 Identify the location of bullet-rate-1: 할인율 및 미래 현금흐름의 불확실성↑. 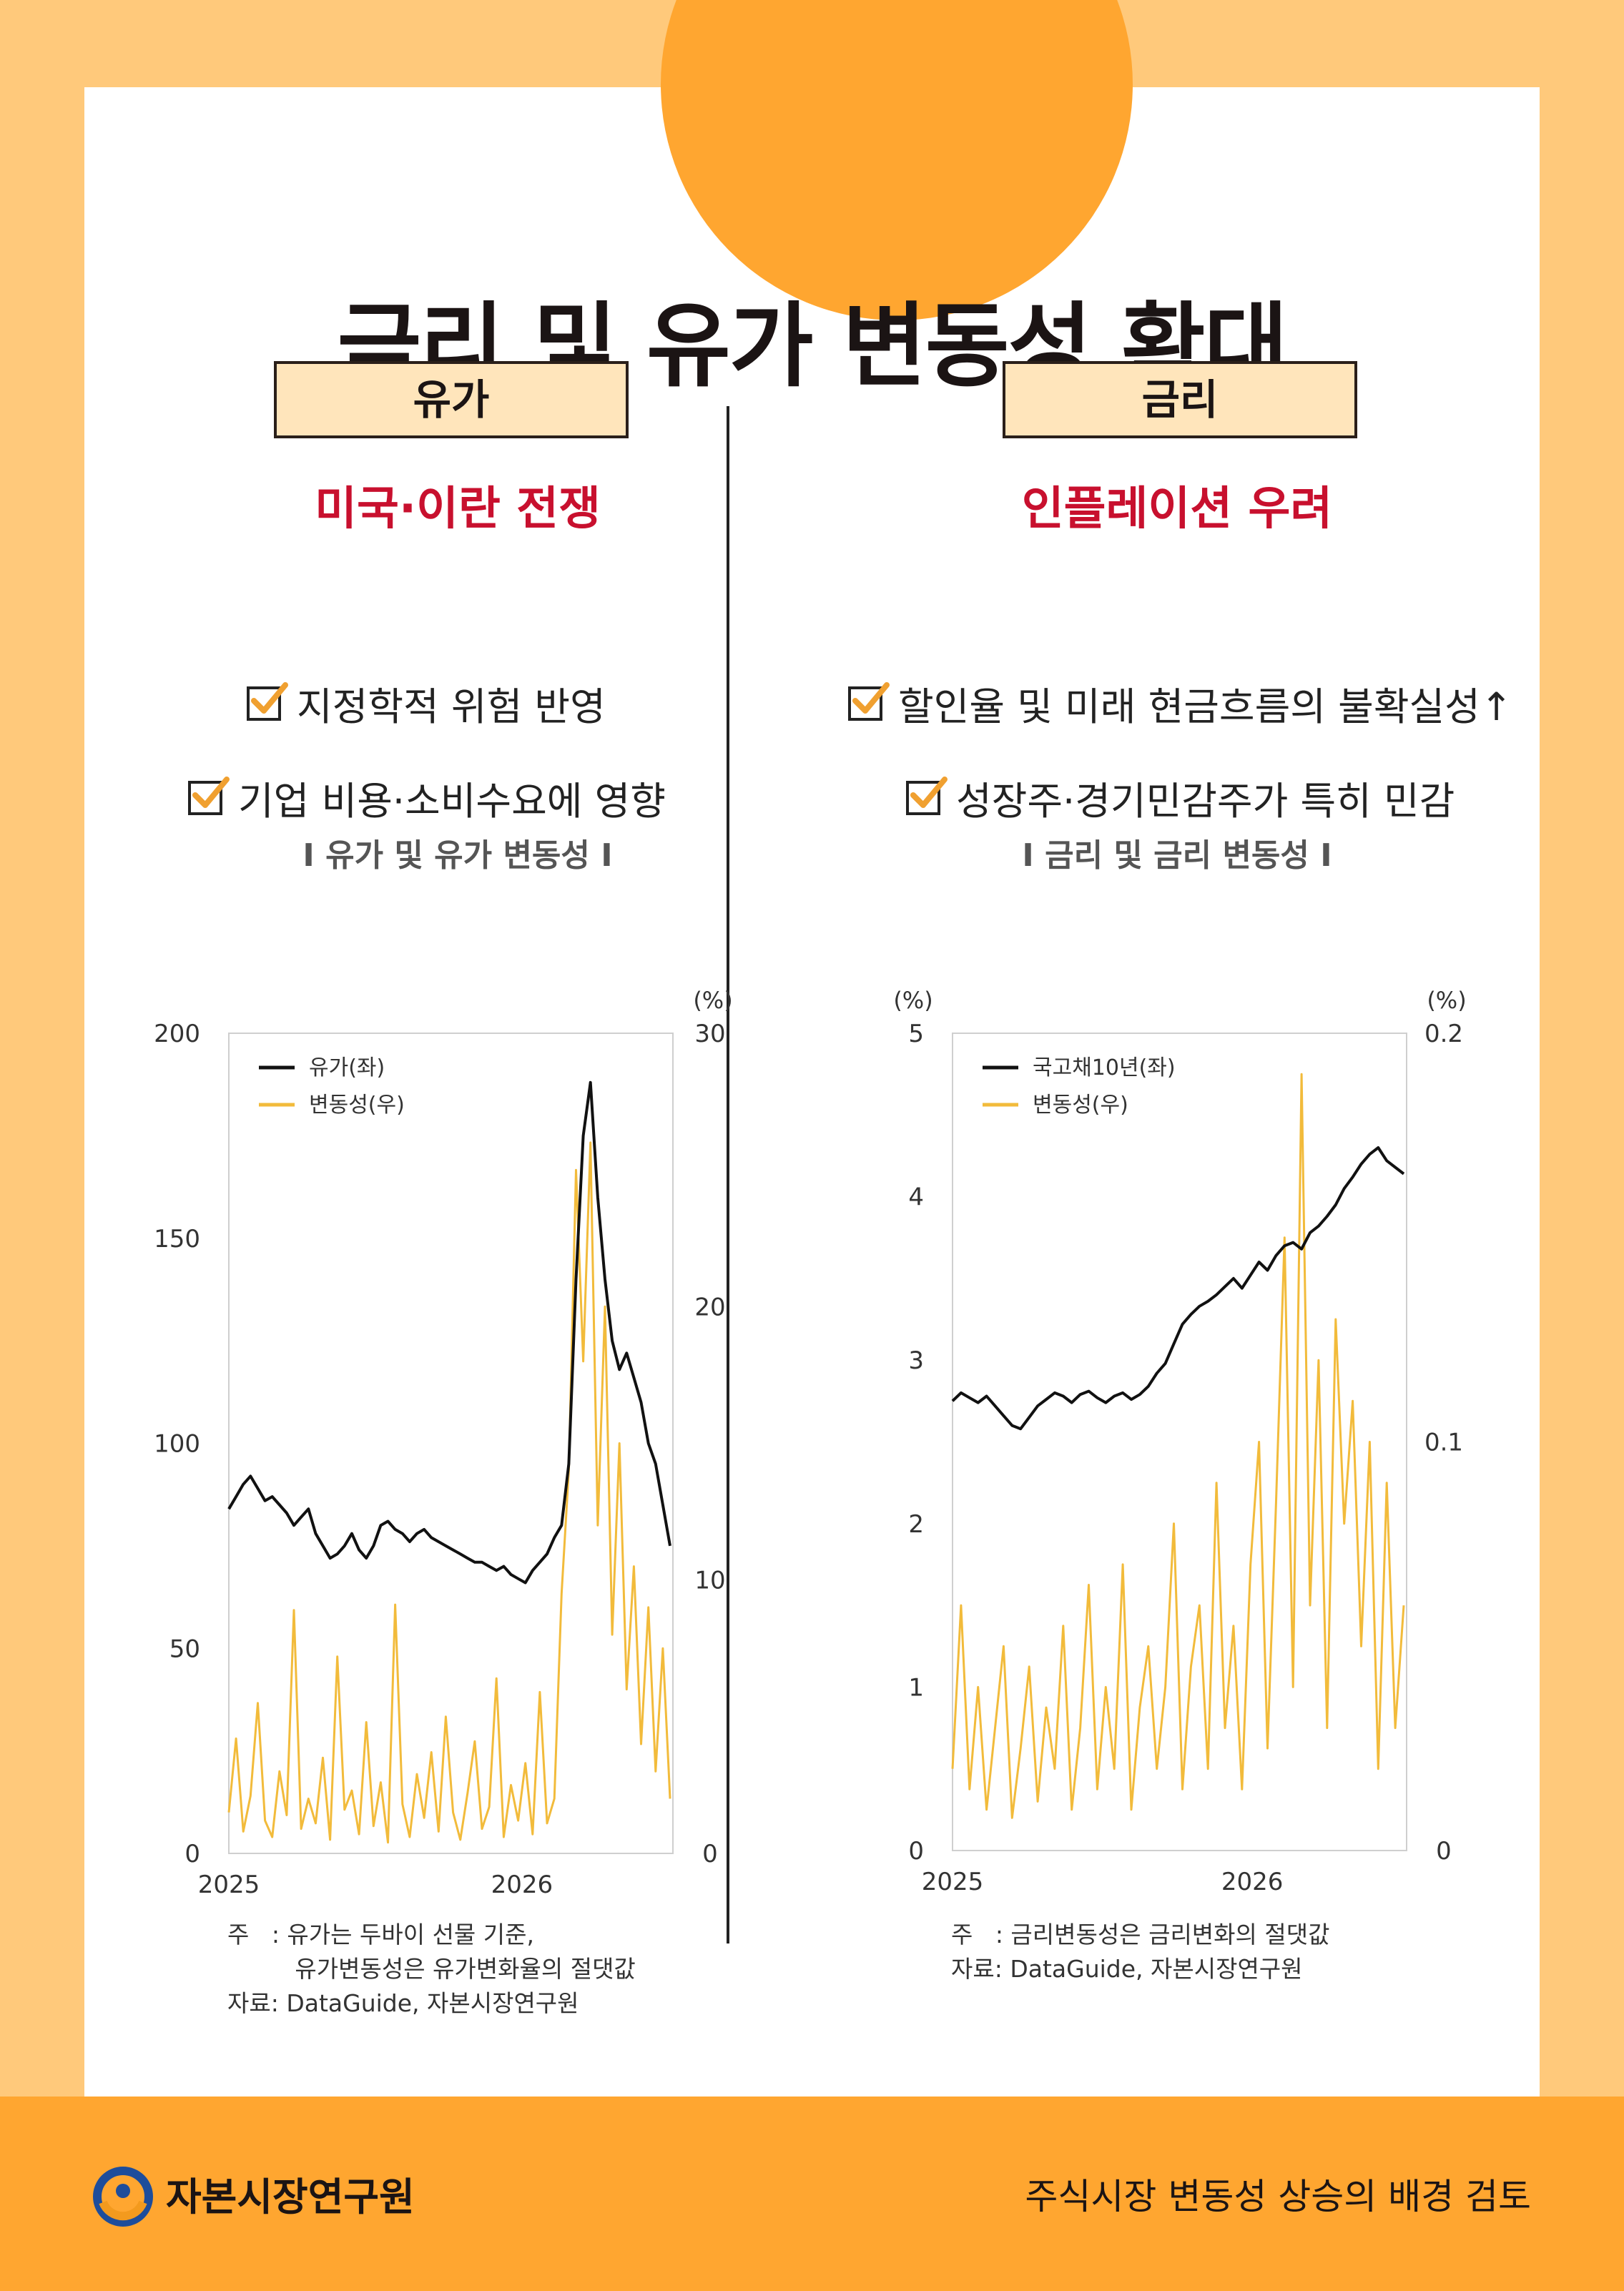
(1180, 703).